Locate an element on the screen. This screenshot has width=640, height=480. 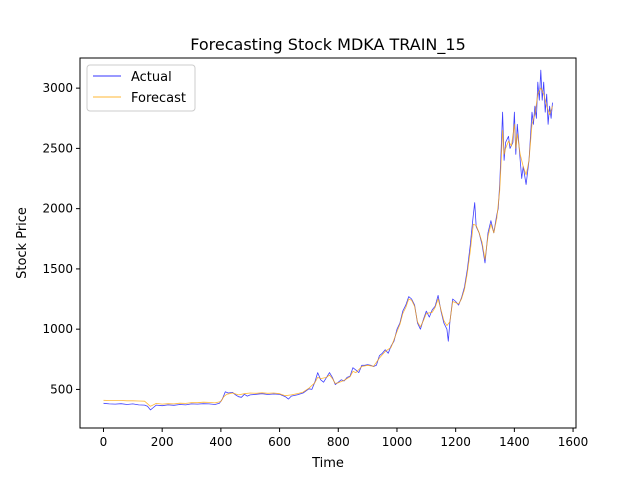
x-tick-label: 1200 is located at coordinates (455, 442).